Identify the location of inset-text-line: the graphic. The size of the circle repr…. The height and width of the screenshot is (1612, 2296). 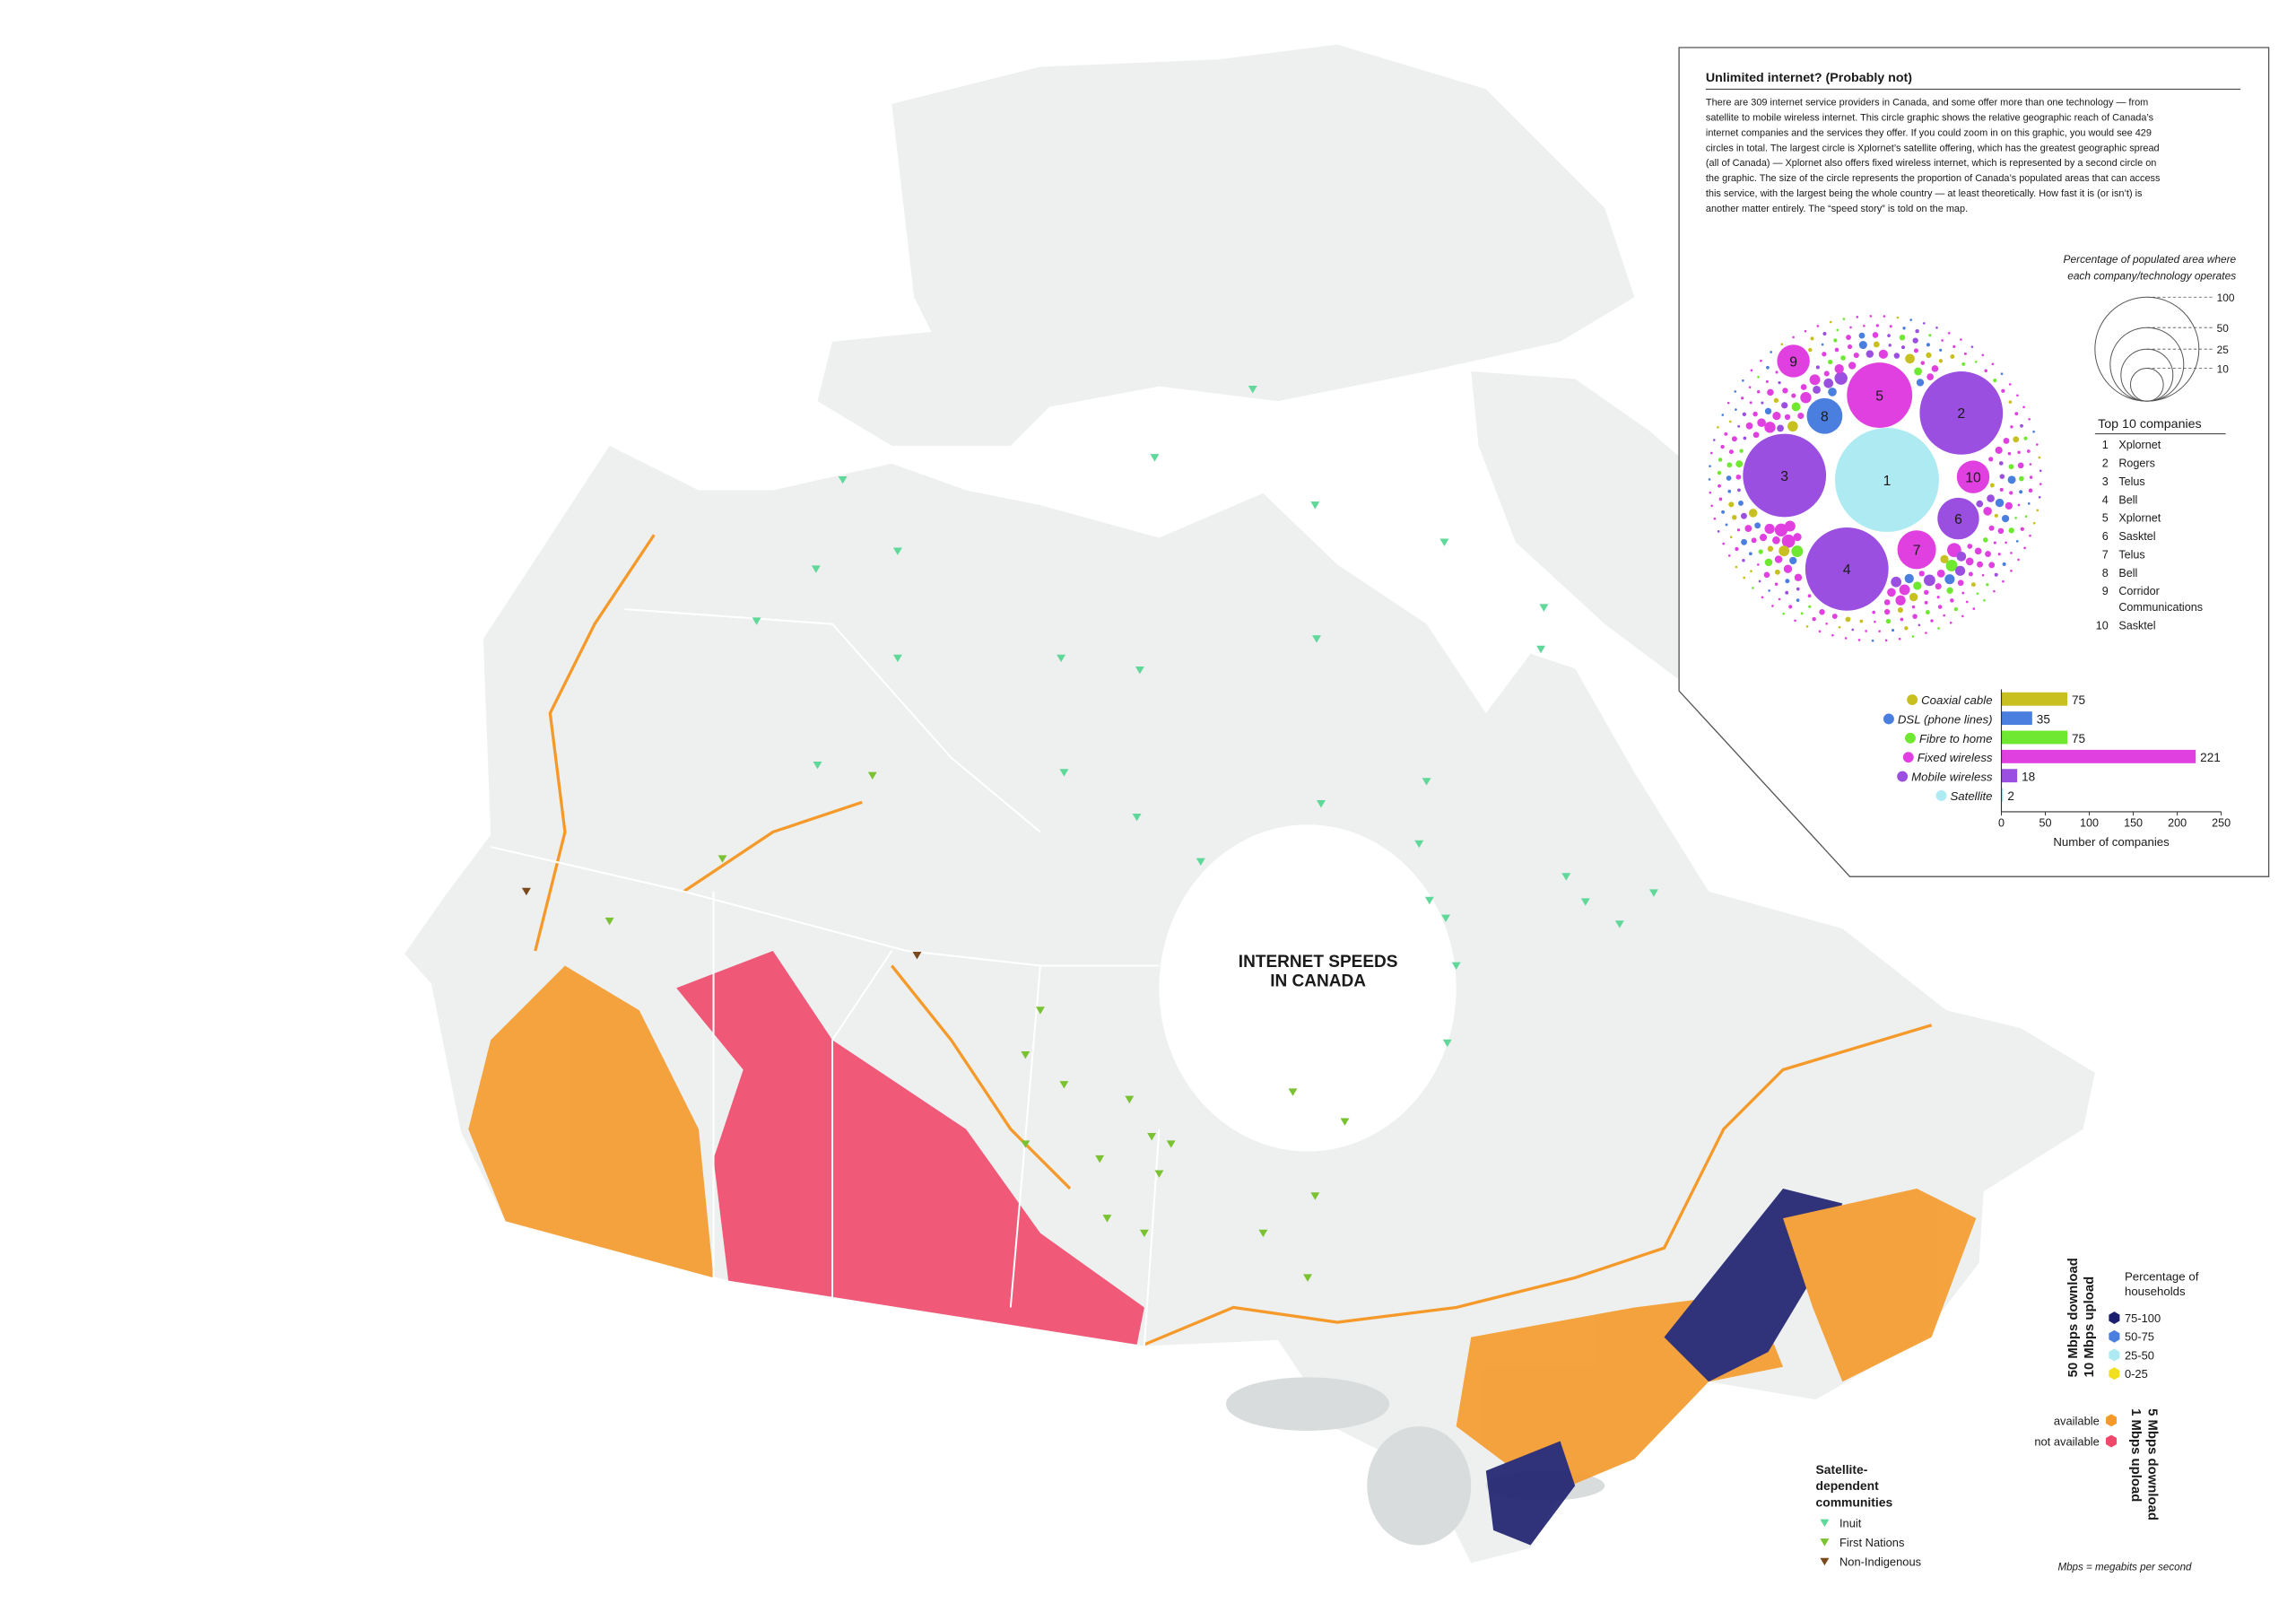
(1933, 178).